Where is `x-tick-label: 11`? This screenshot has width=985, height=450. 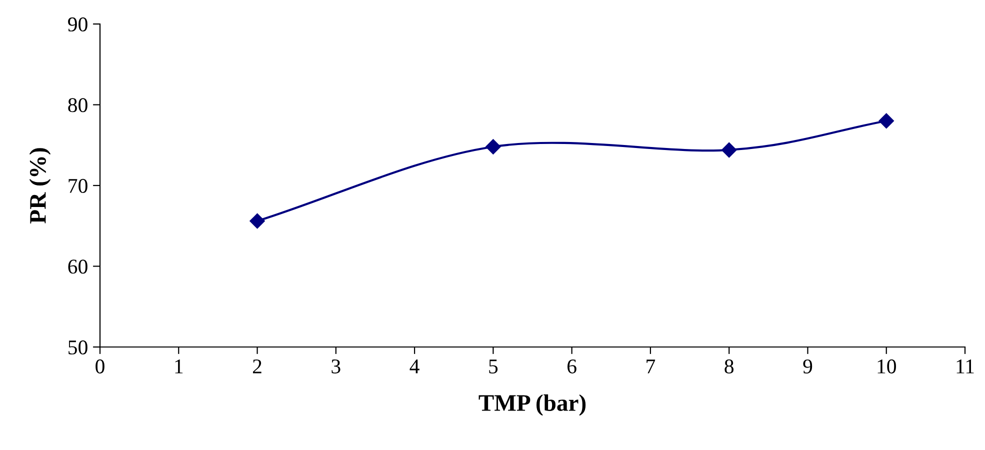 x-tick-label: 11 is located at coordinates (965, 367).